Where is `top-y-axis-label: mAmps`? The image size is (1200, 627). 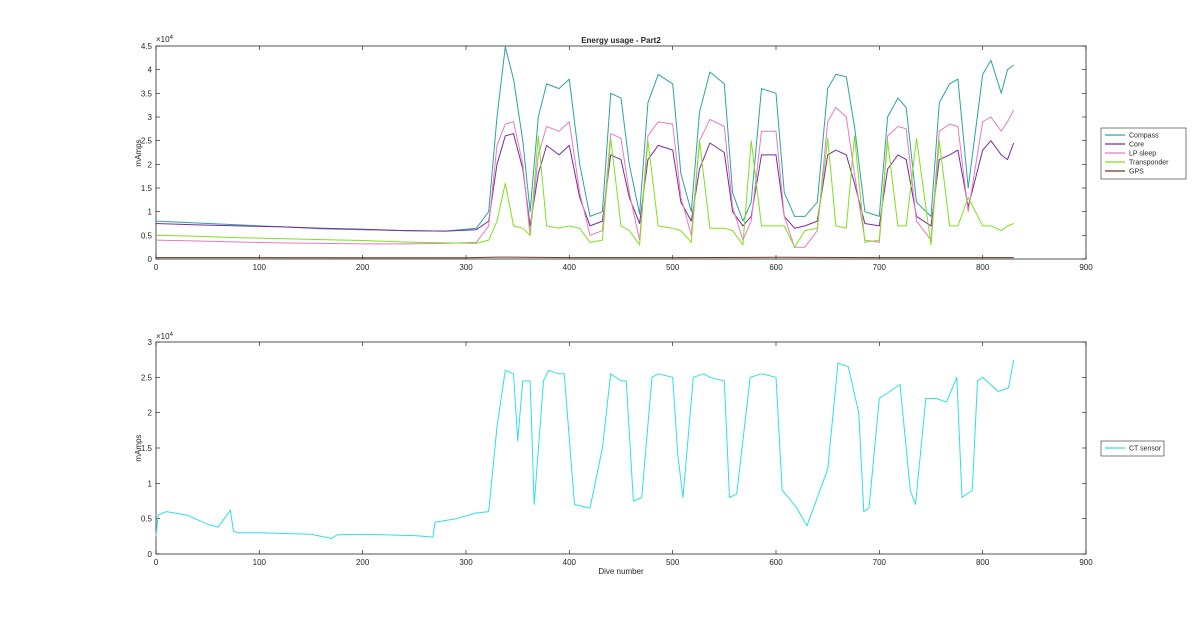 top-y-axis-label: mAmps is located at coordinates (138, 152).